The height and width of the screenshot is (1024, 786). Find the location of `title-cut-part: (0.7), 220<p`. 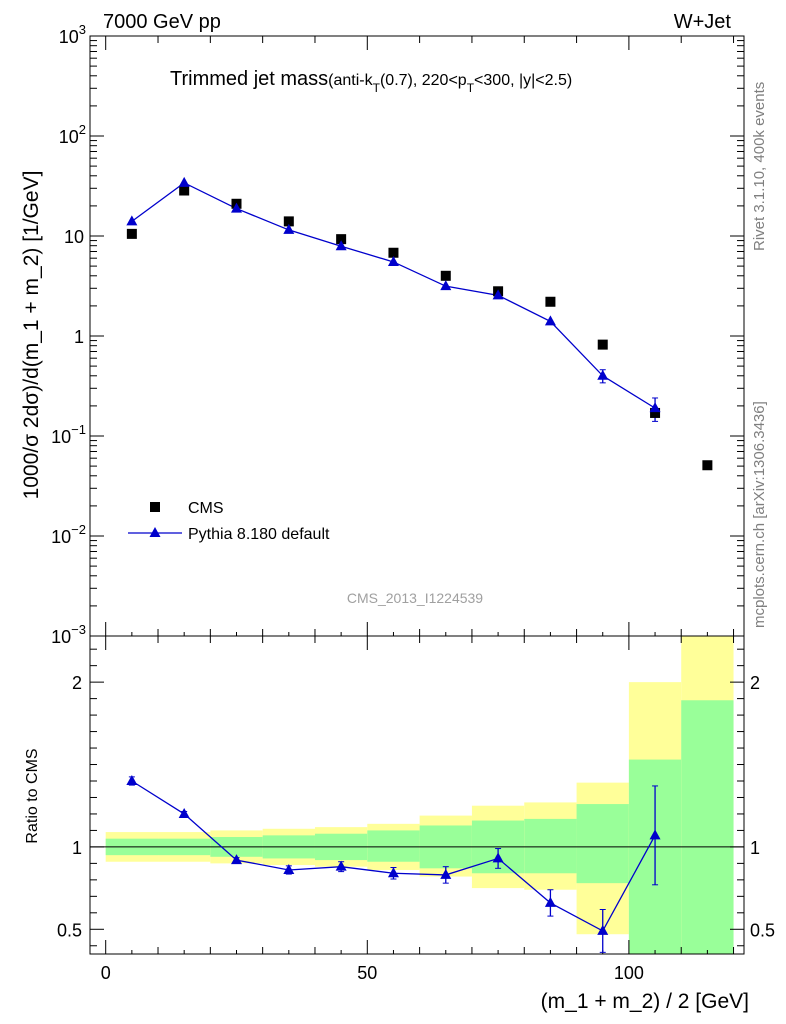

title-cut-part: (0.7), 220<p is located at coordinates (423, 80).